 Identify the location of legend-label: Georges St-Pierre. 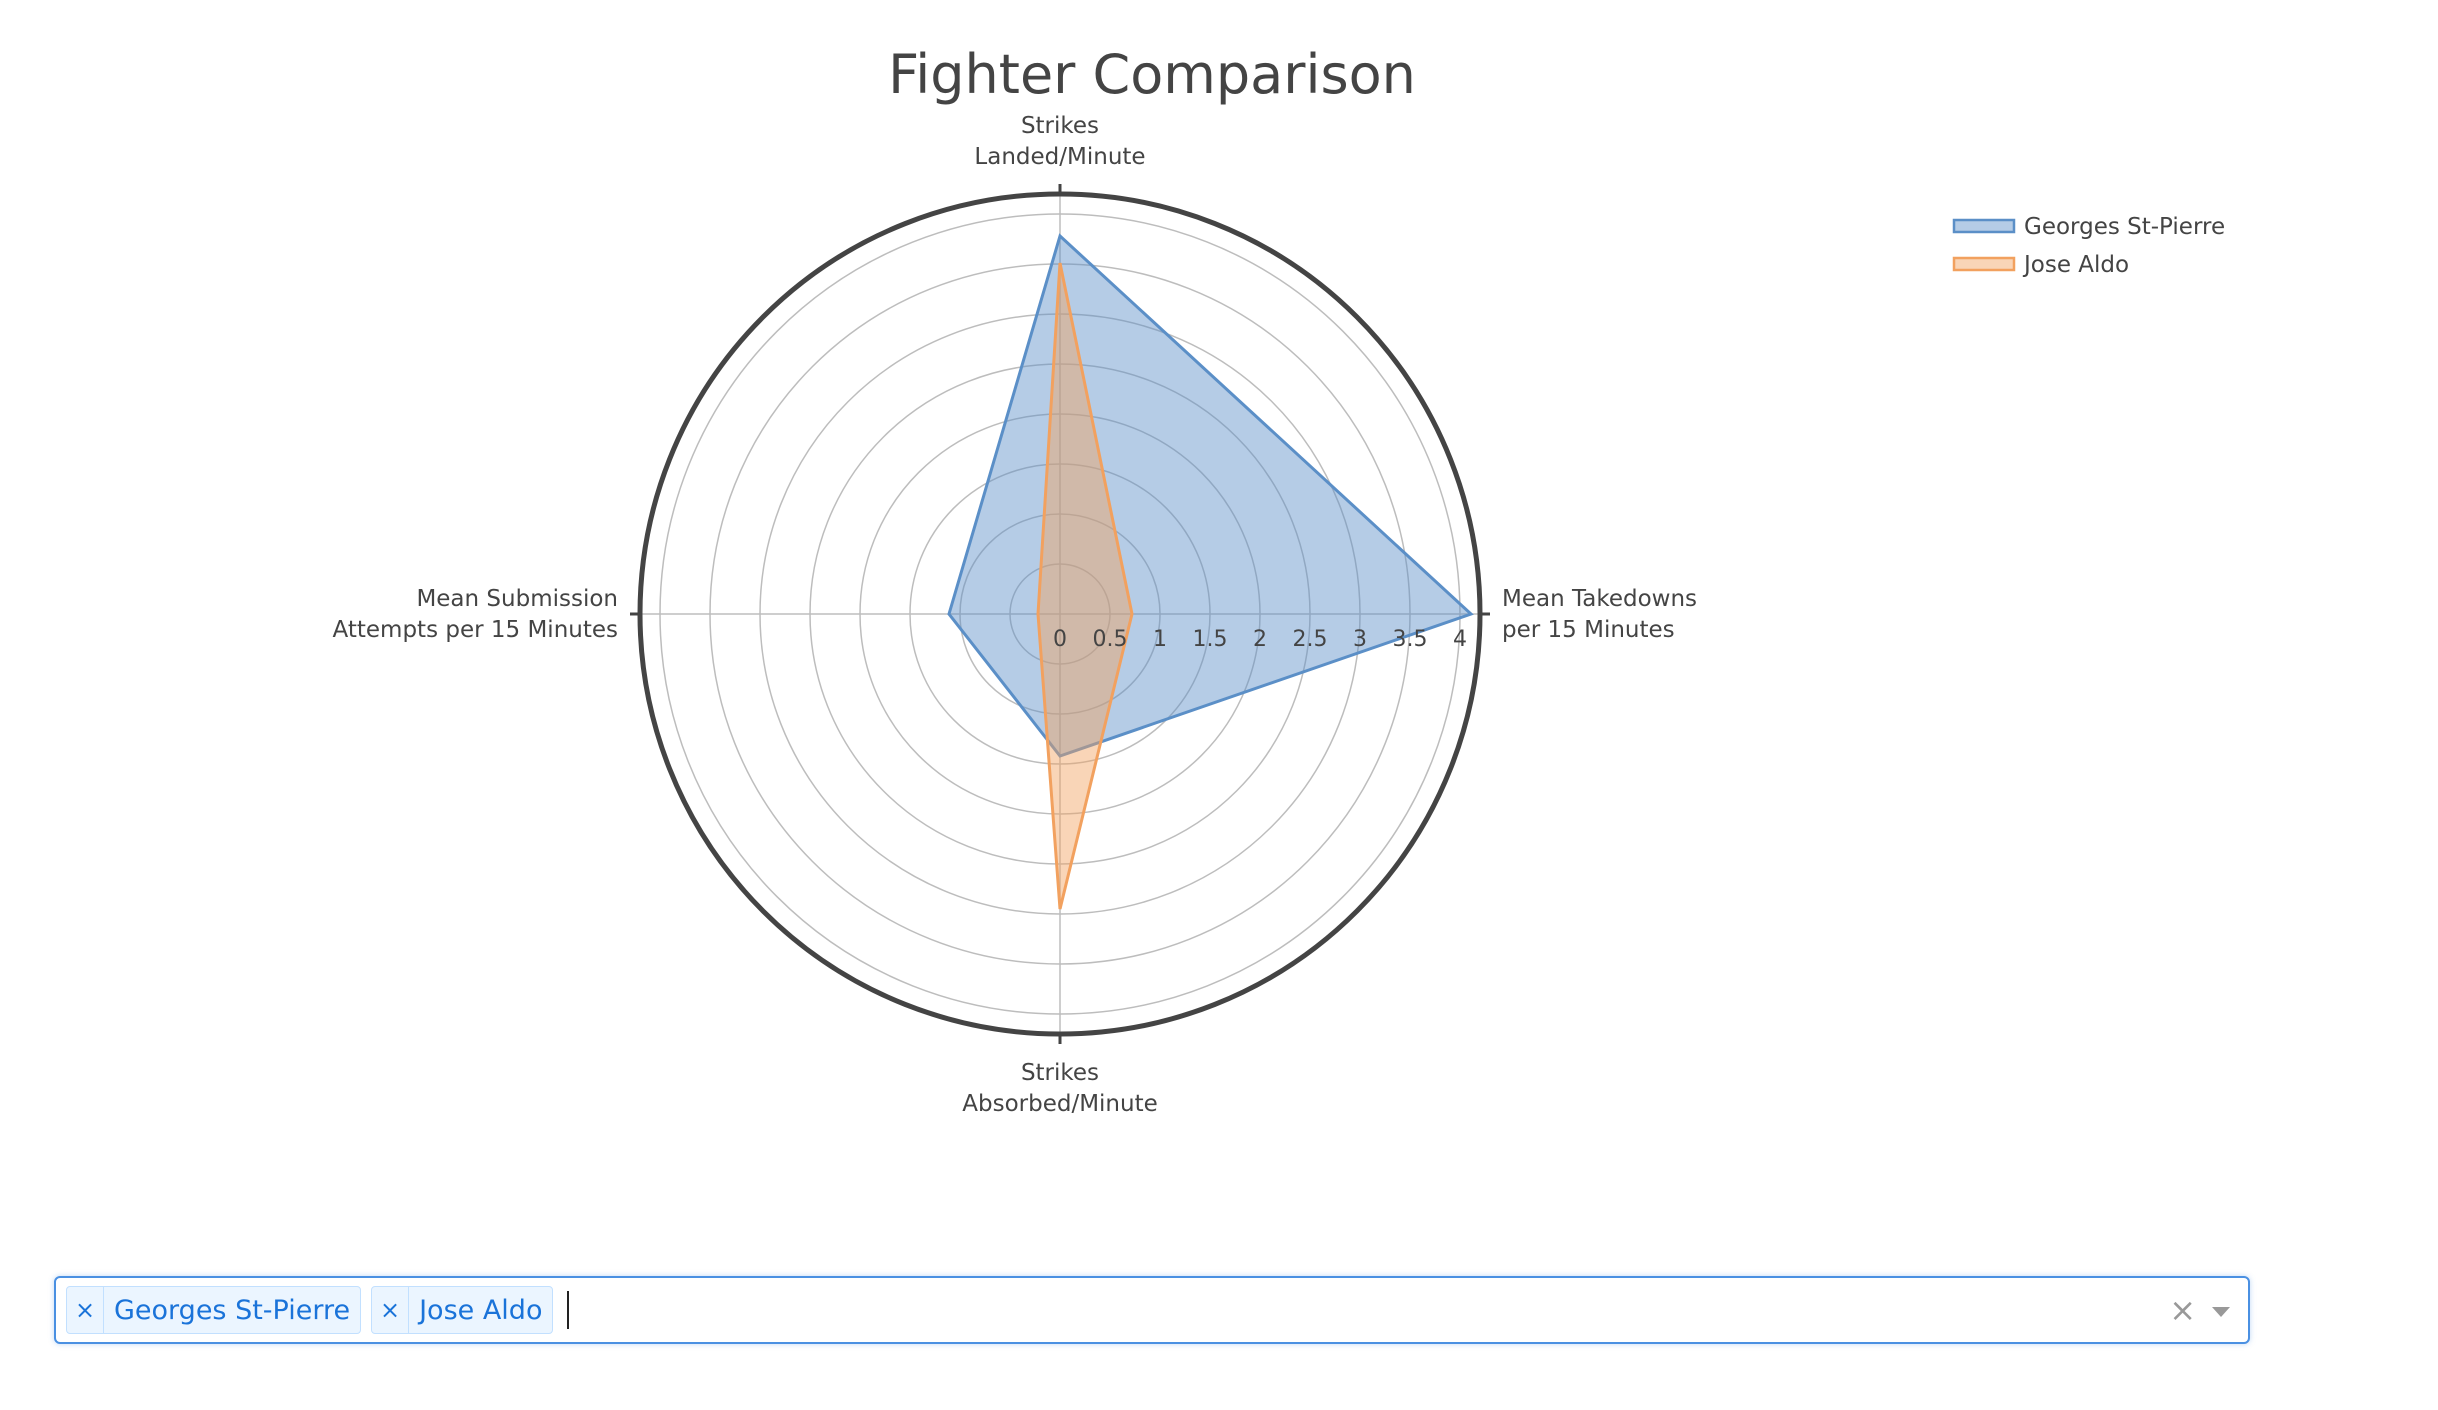
(2124, 227).